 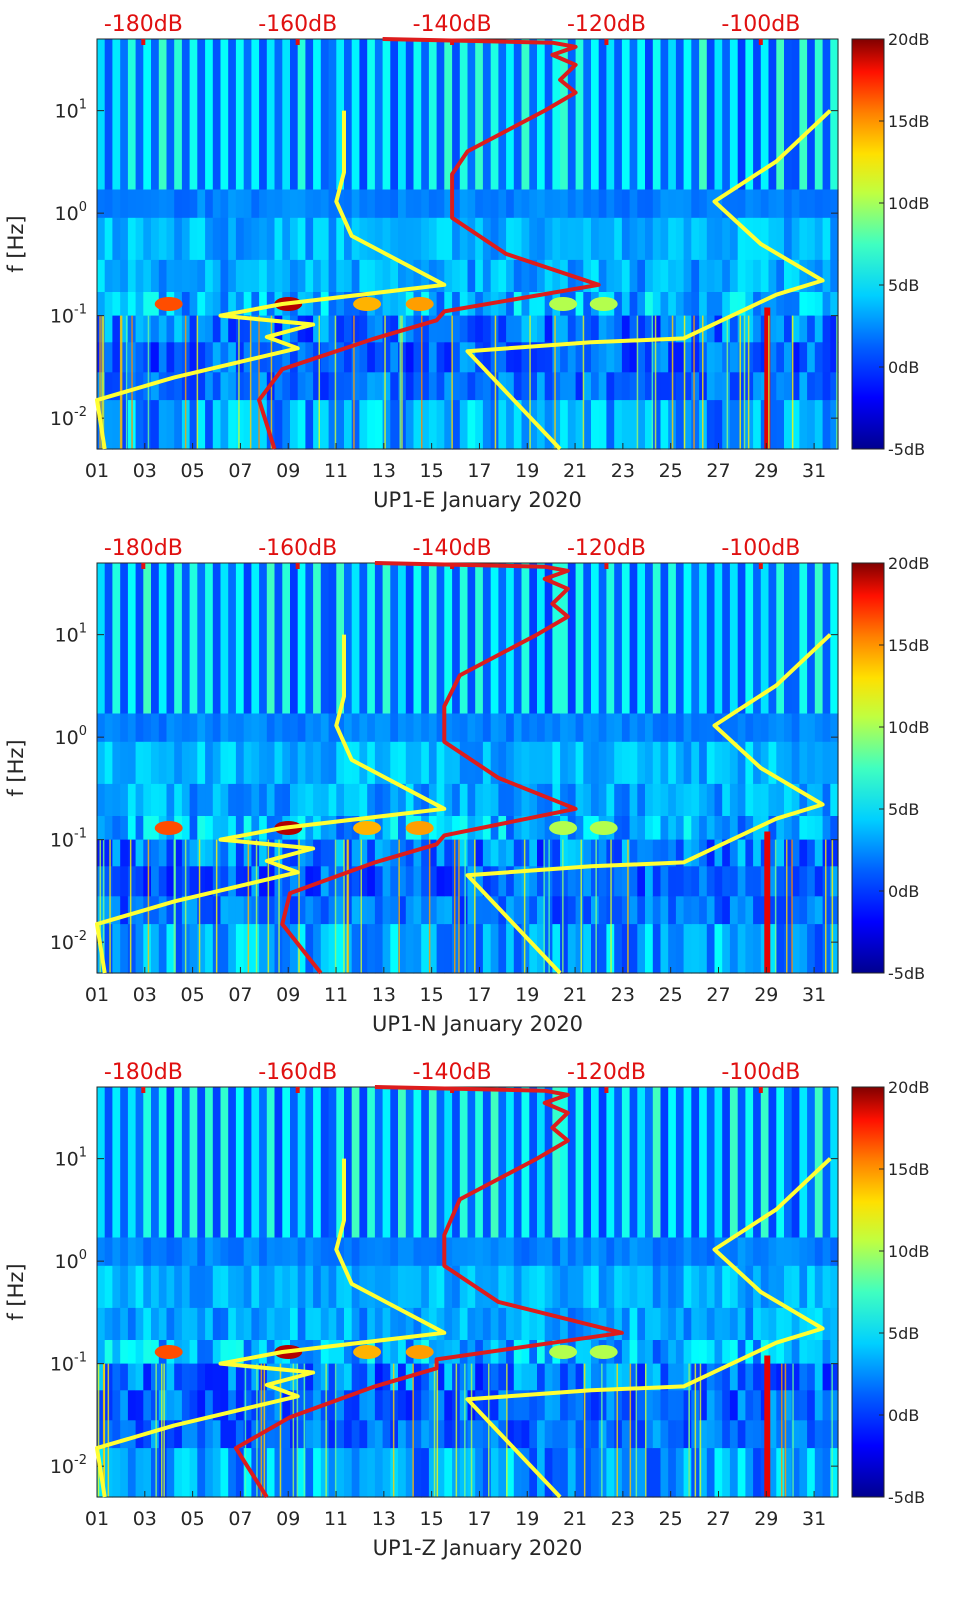 I want to click on x-axis-label: UP1-E January 2020, so click(x=477, y=500).